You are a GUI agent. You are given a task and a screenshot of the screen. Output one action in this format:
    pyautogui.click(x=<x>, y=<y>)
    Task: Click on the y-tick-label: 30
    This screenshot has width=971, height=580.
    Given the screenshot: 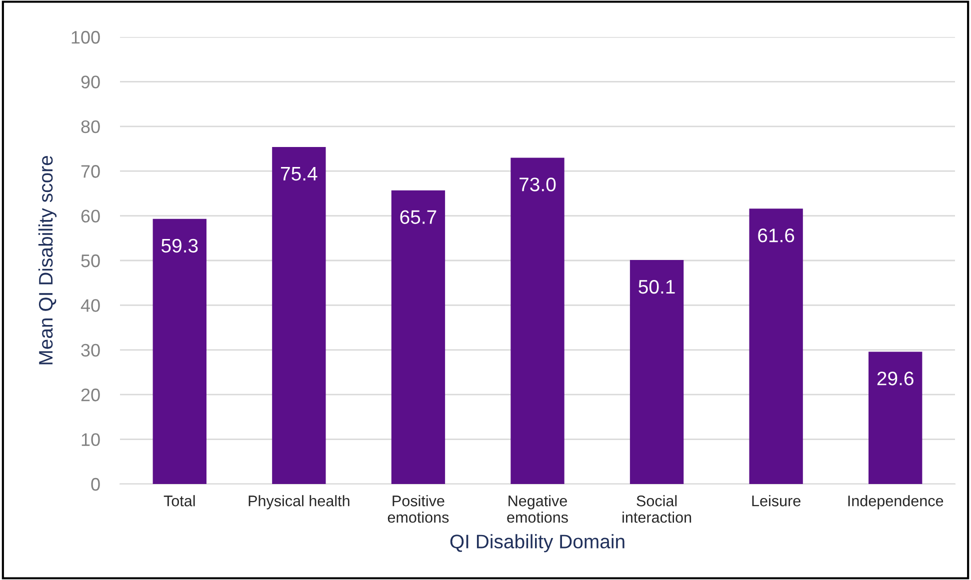 What is the action you would take?
    pyautogui.click(x=90, y=350)
    